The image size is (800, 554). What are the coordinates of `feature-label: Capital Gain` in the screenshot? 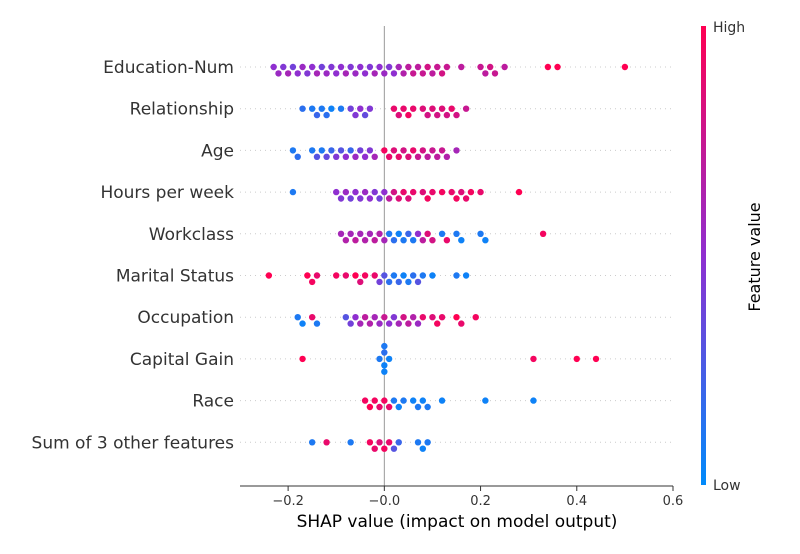 It's located at (182, 360).